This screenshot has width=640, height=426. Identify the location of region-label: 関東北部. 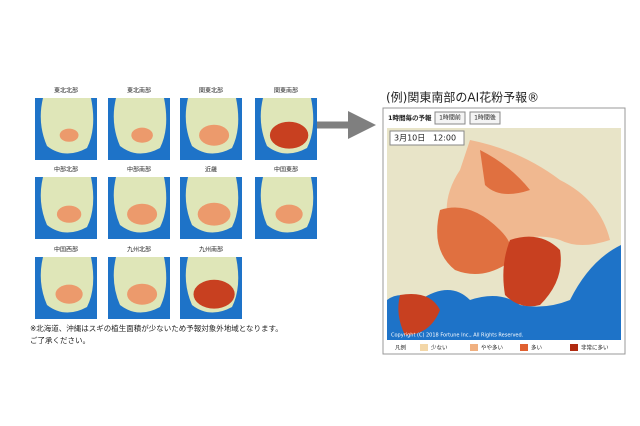
(211, 91).